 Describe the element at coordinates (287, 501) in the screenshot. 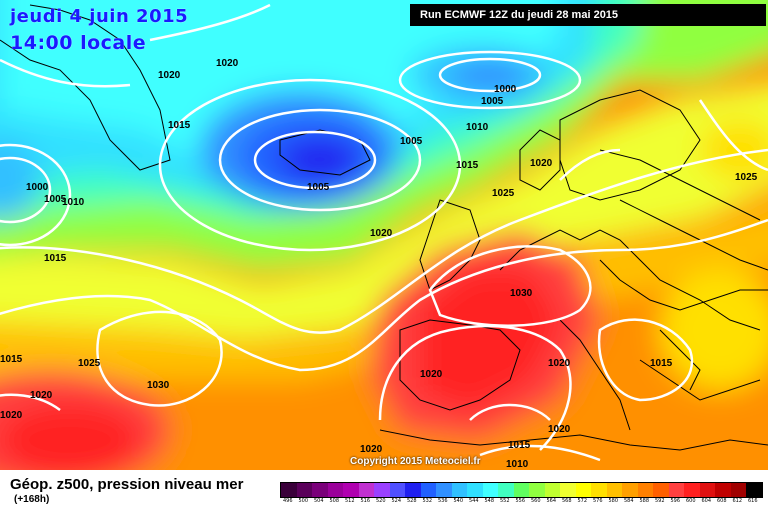

I see `color-scale-tick: 496` at that location.